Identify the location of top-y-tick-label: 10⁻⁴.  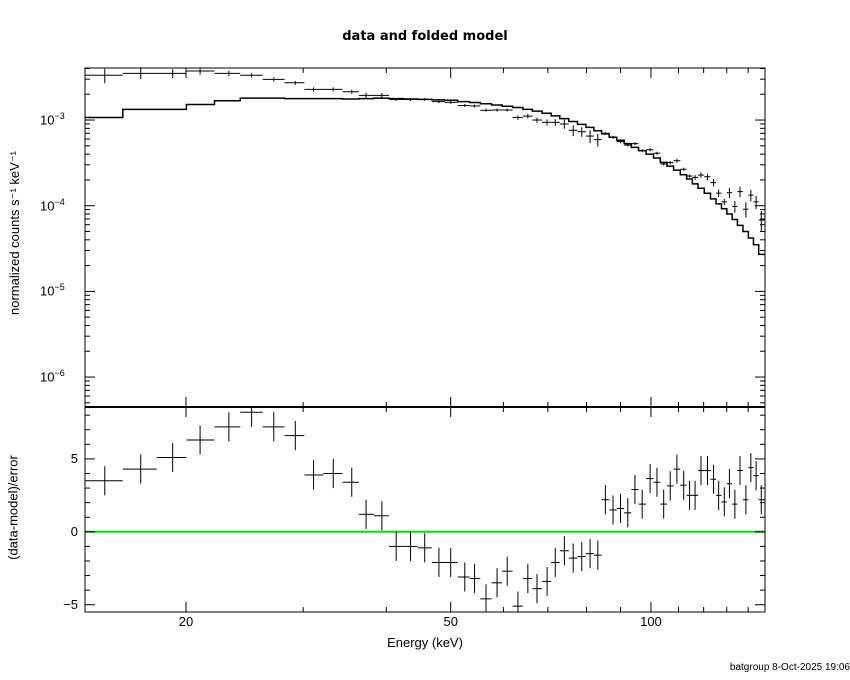
(52, 205).